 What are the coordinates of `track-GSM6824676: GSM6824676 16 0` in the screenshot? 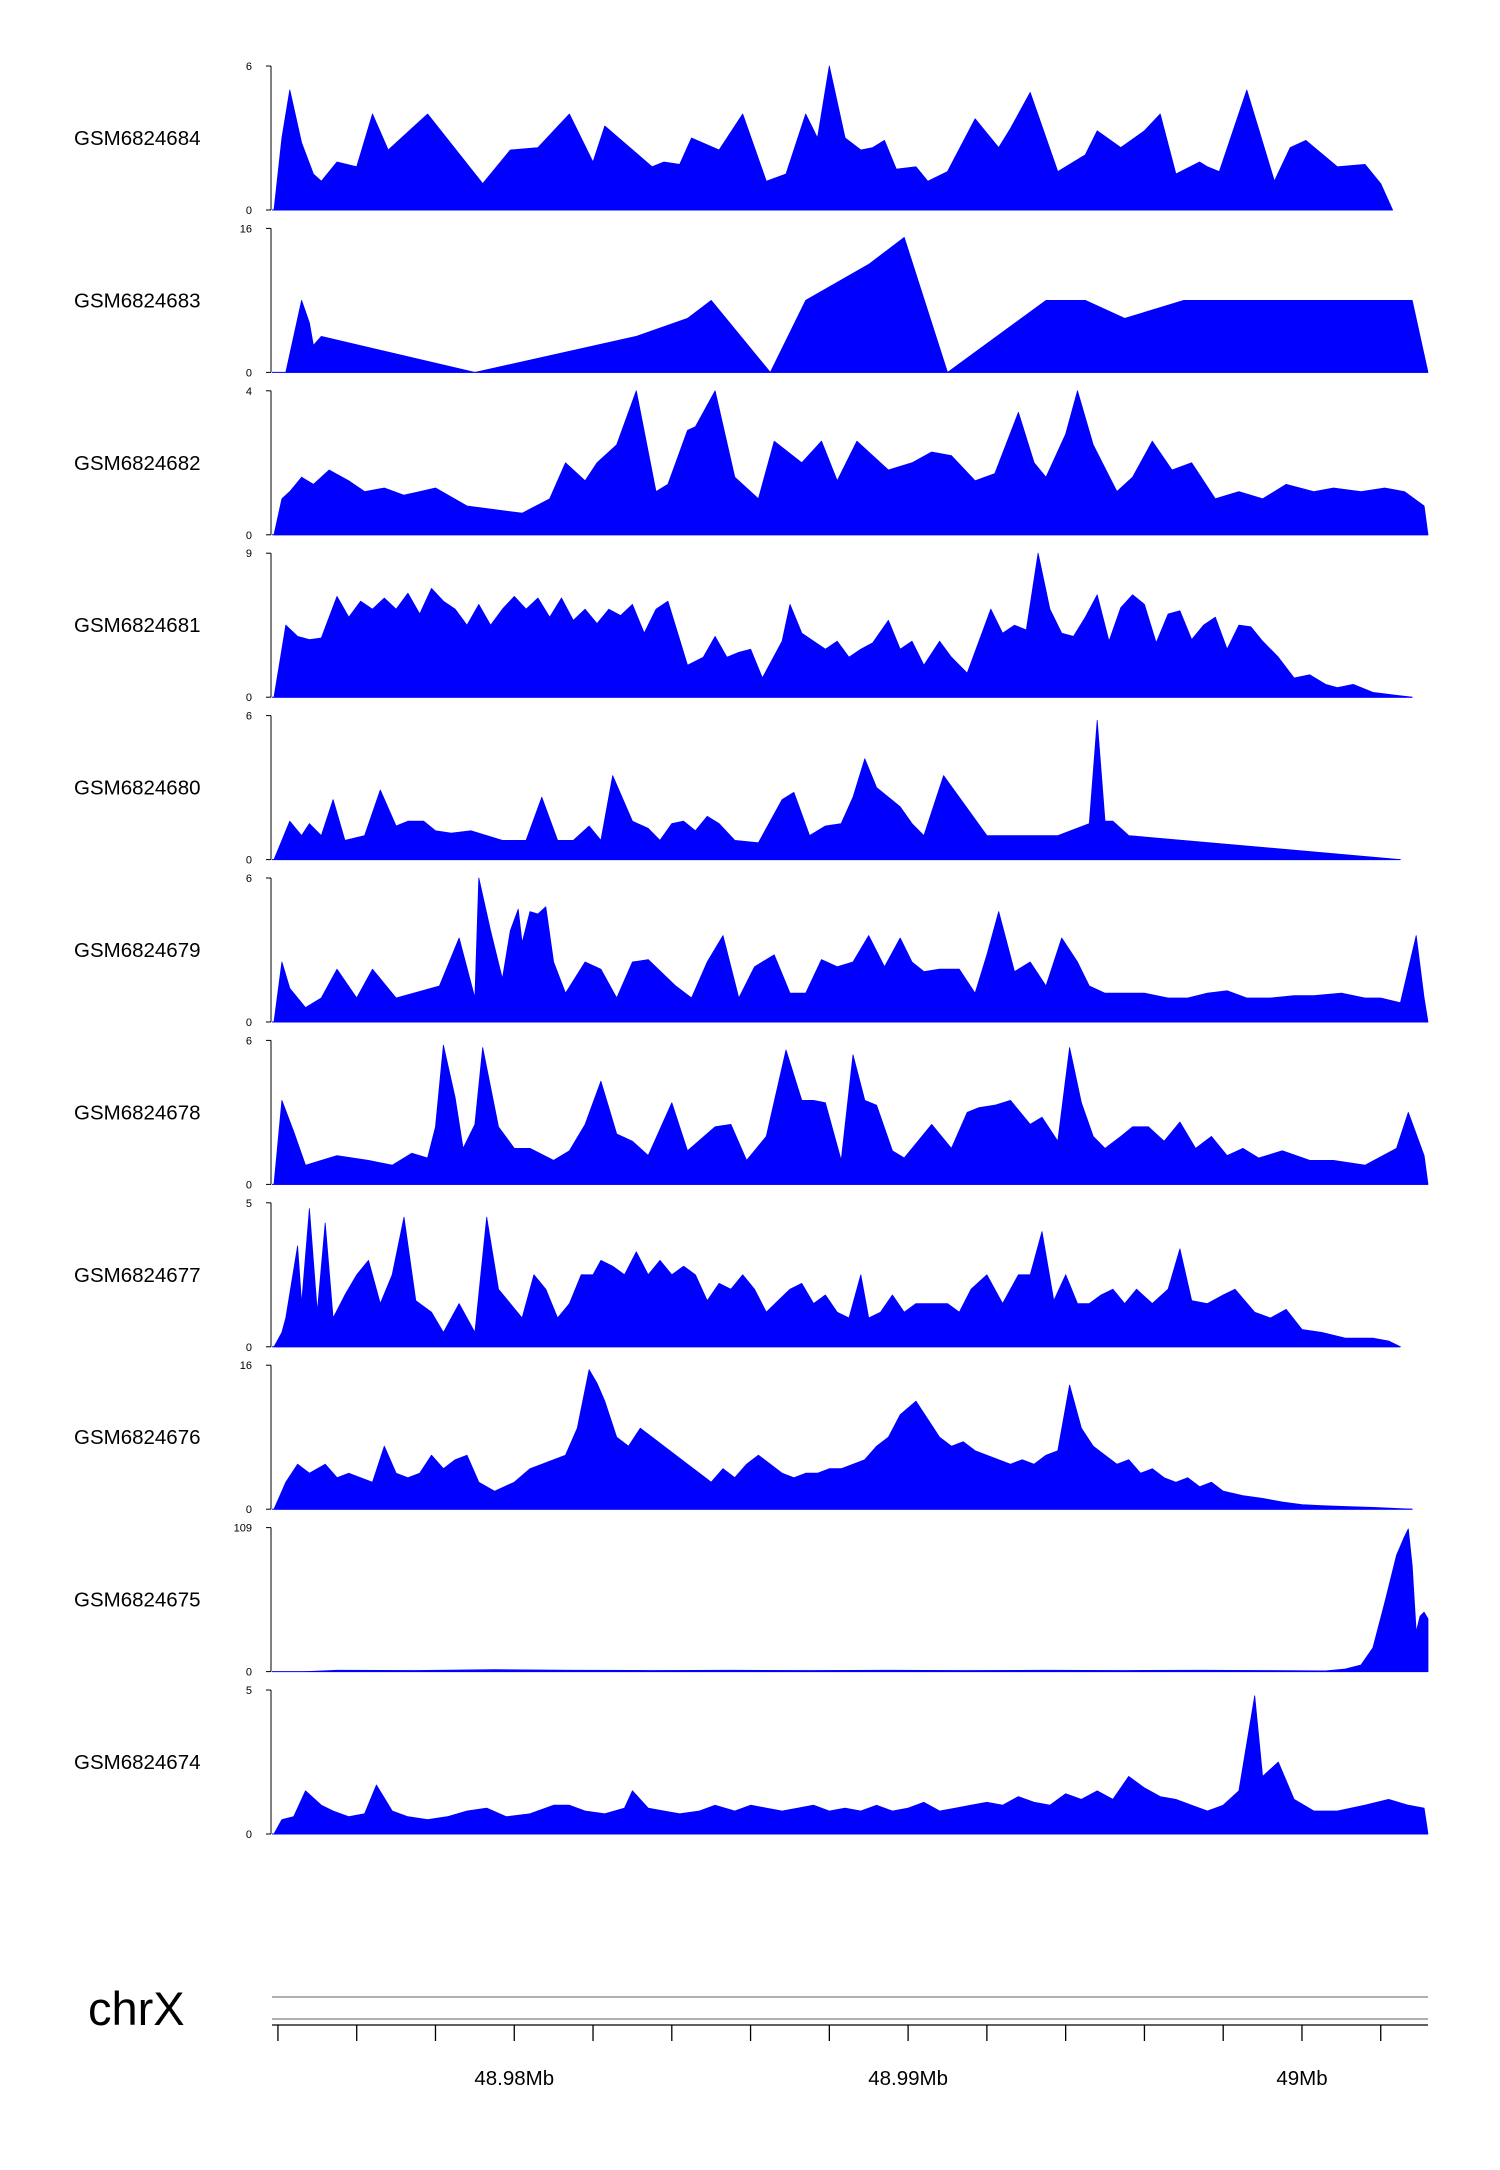 It's located at (743, 1438).